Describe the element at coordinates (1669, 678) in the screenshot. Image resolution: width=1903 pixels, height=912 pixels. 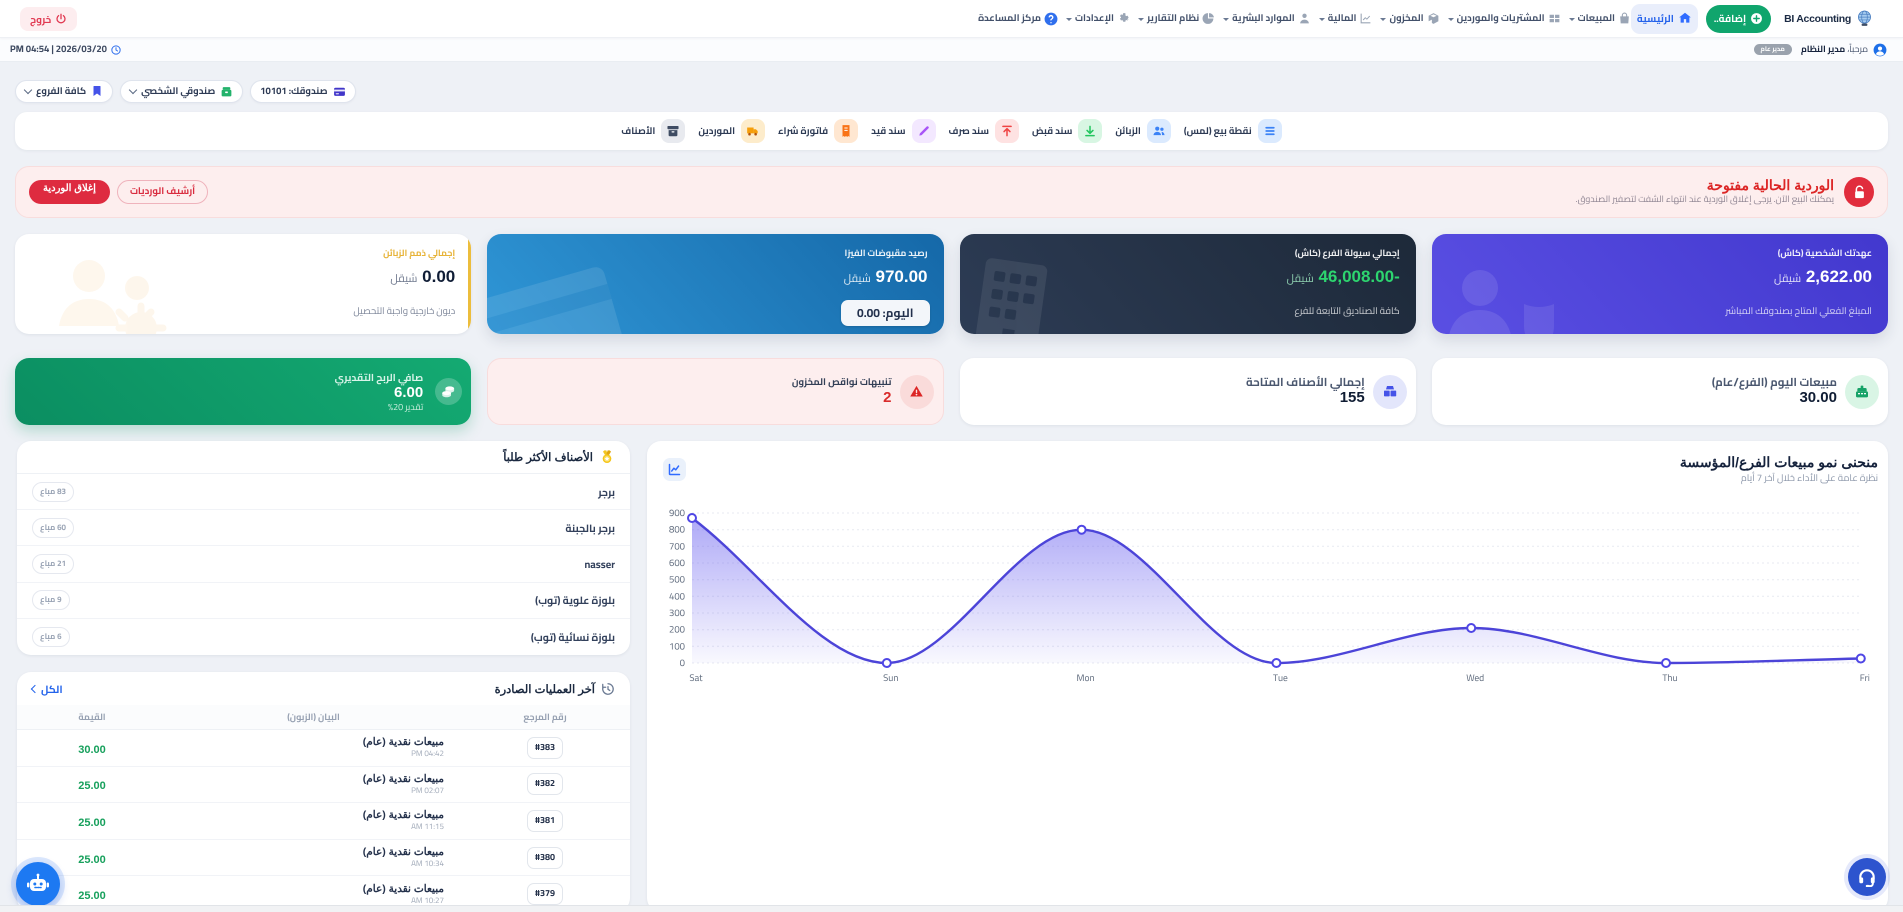
I see `svg-text: Thu` at that location.